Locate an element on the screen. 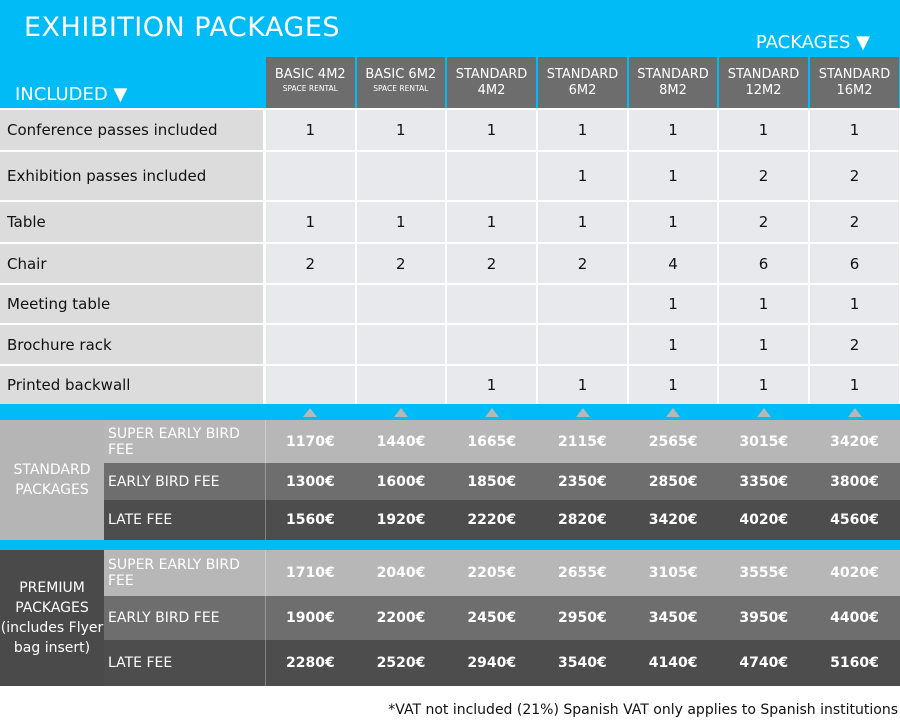  column-subtitle: 8M2 is located at coordinates (673, 90).